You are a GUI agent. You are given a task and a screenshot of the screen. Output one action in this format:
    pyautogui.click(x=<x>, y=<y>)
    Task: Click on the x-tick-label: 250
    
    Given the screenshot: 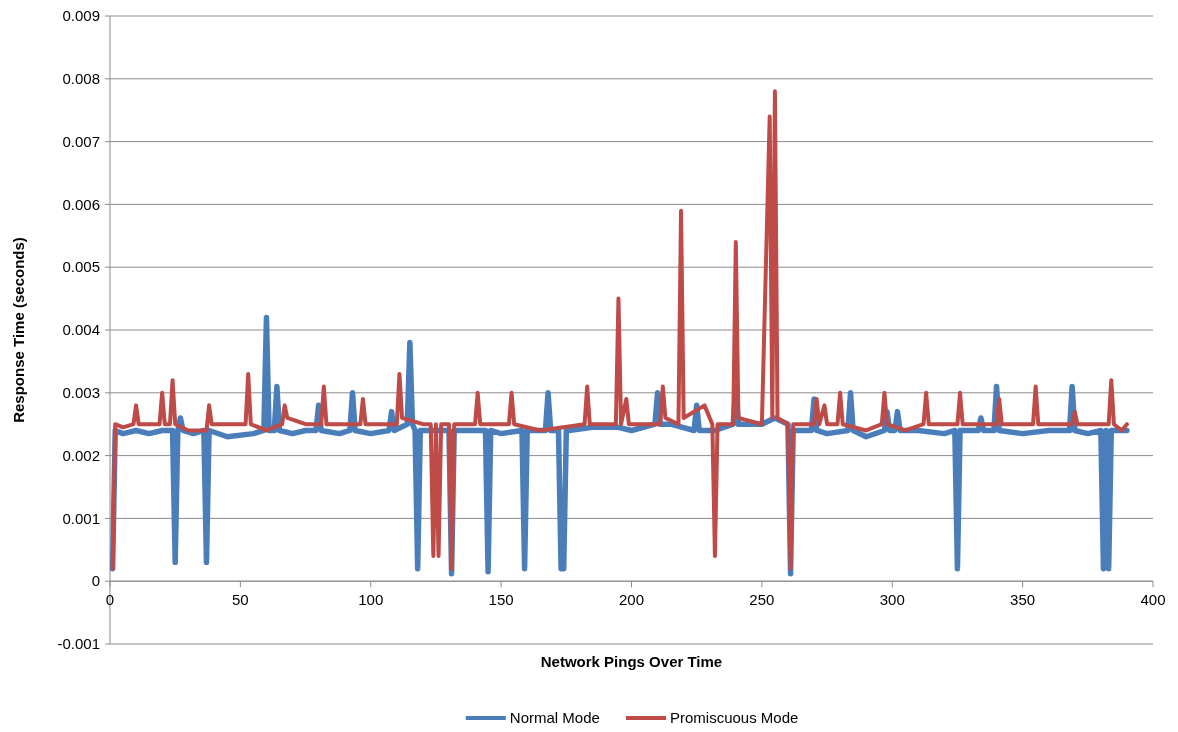 What is the action you would take?
    pyautogui.click(x=762, y=600)
    